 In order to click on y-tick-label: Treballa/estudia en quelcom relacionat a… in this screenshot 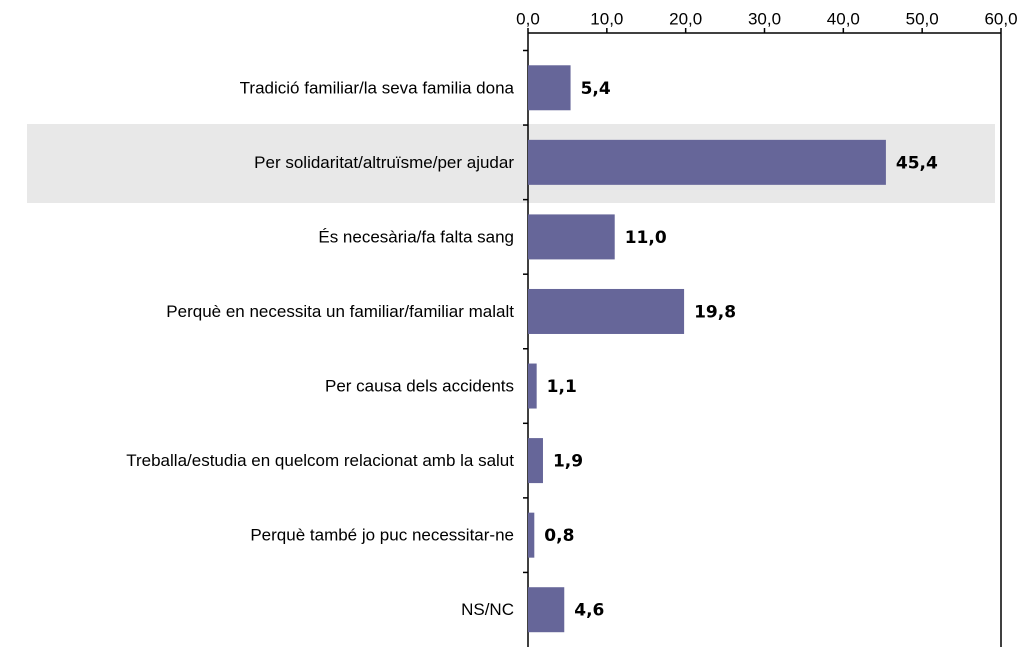, I will do `click(320, 460)`.